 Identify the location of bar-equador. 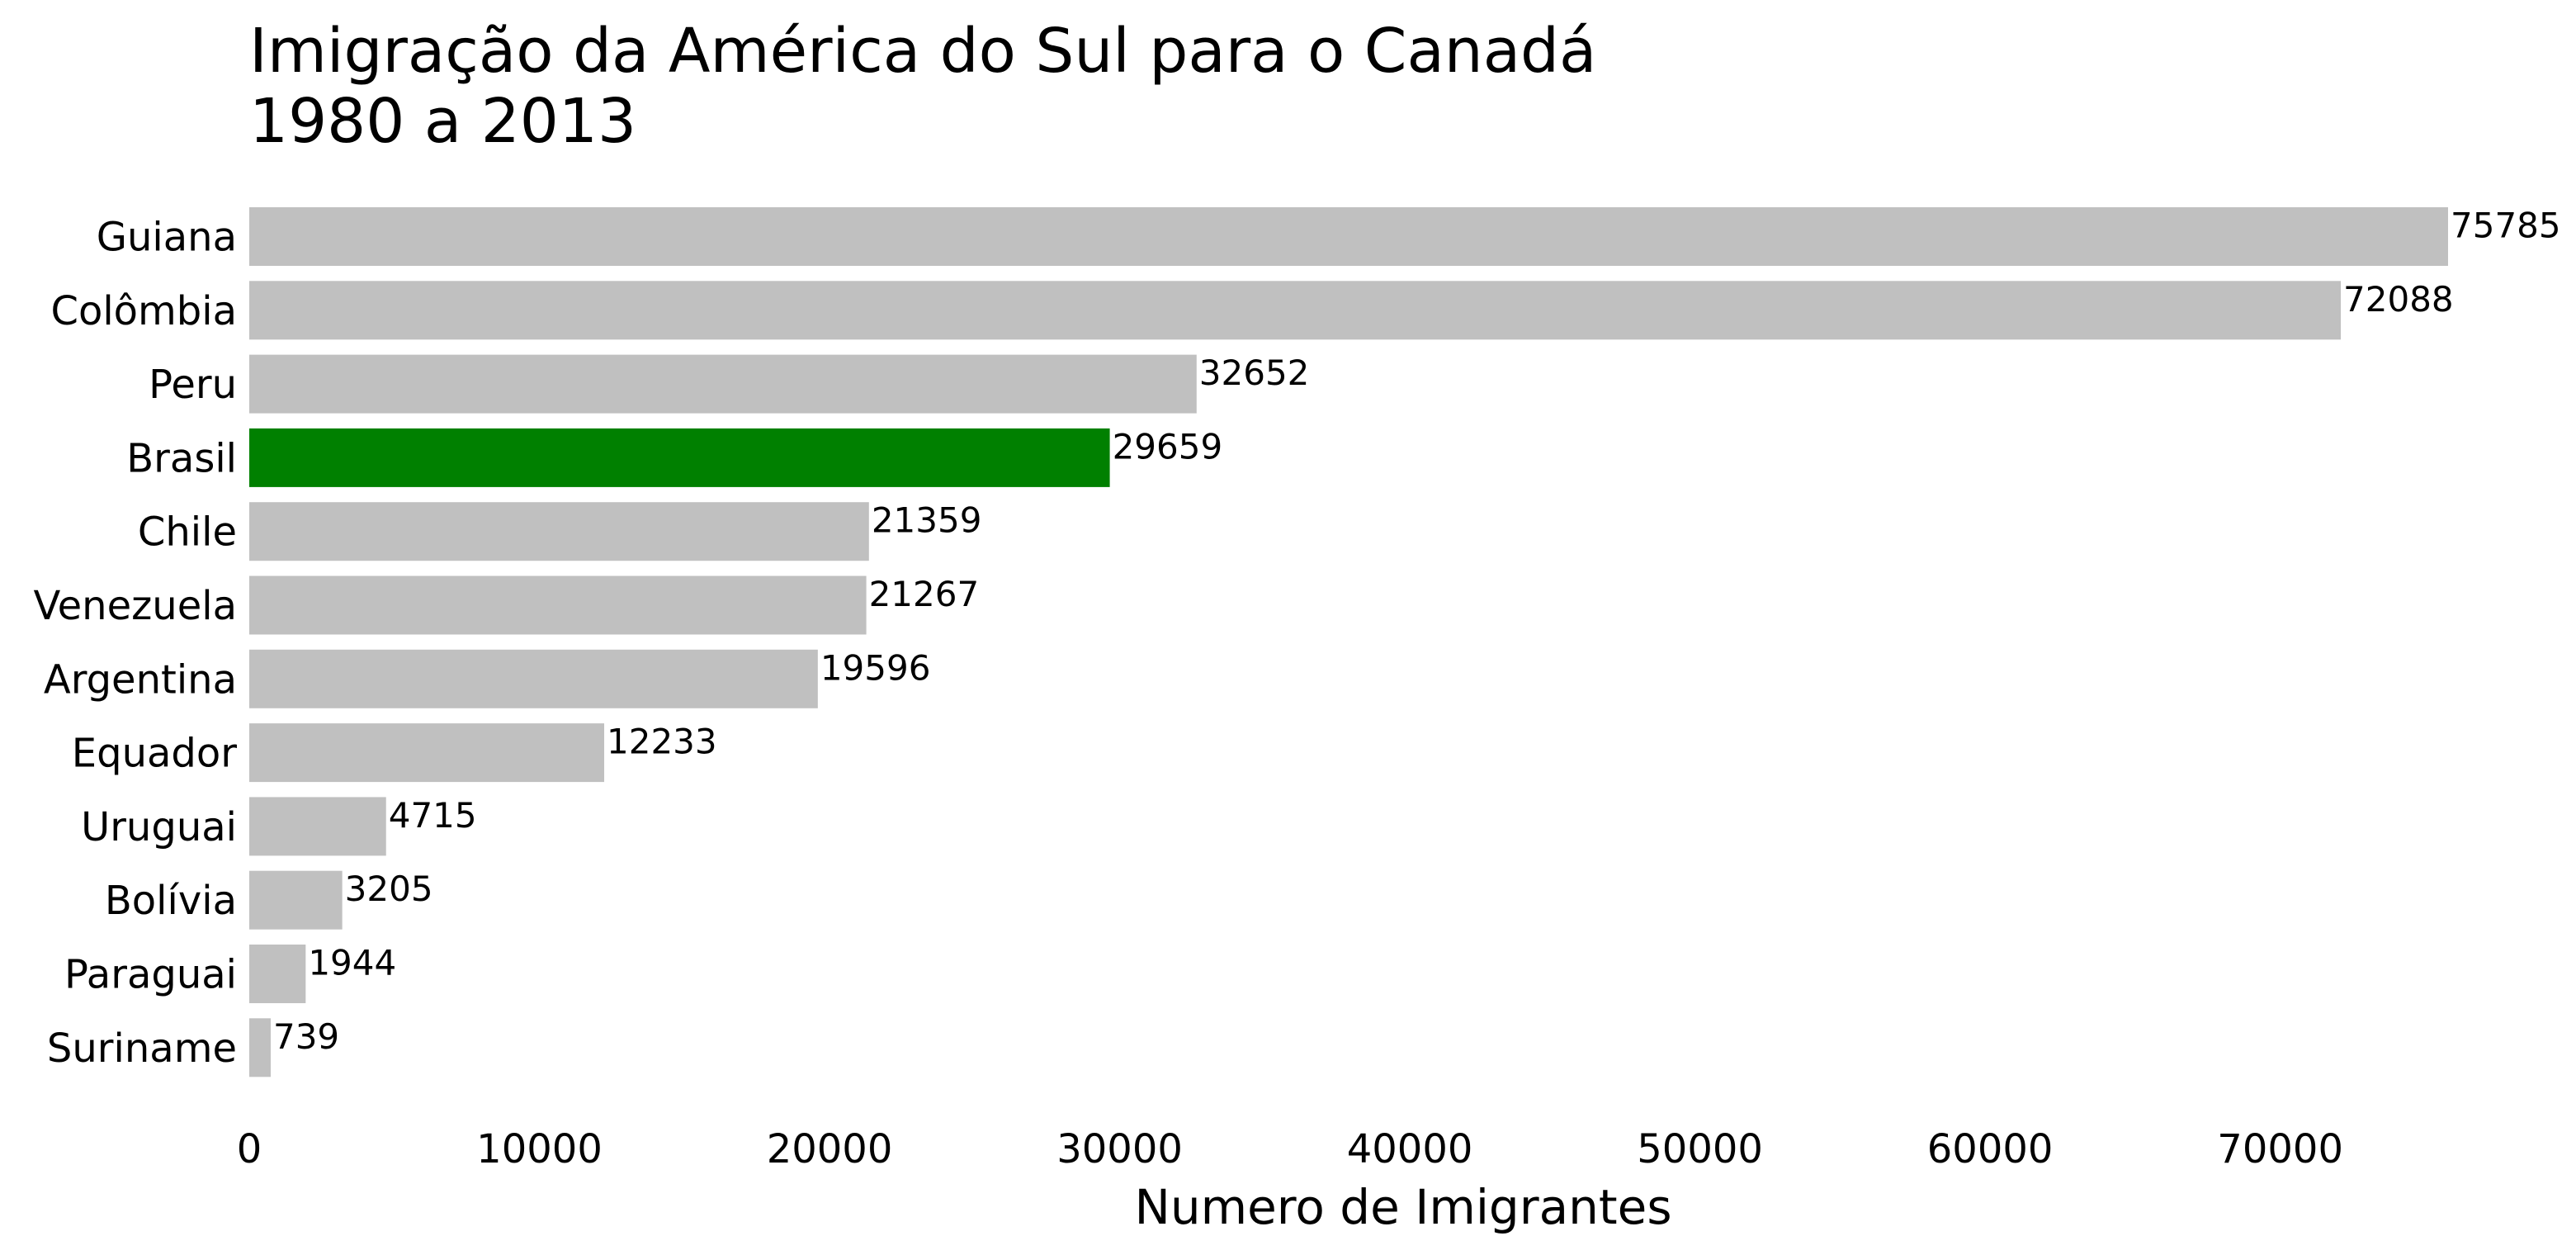
(427, 753).